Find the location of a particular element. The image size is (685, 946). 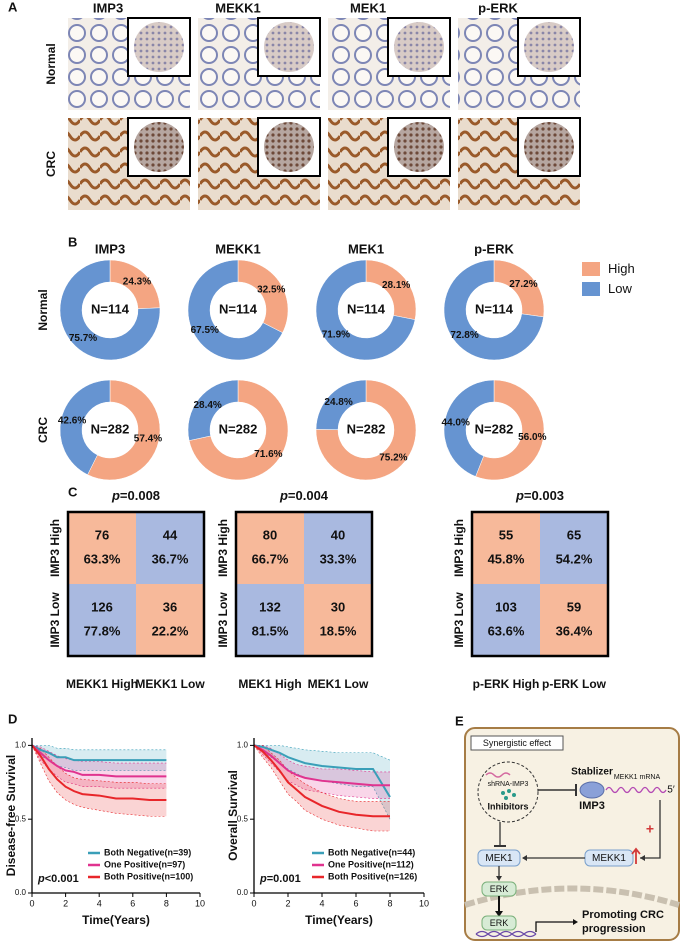

column-label: p-ERK High is located at coordinates (506, 684).